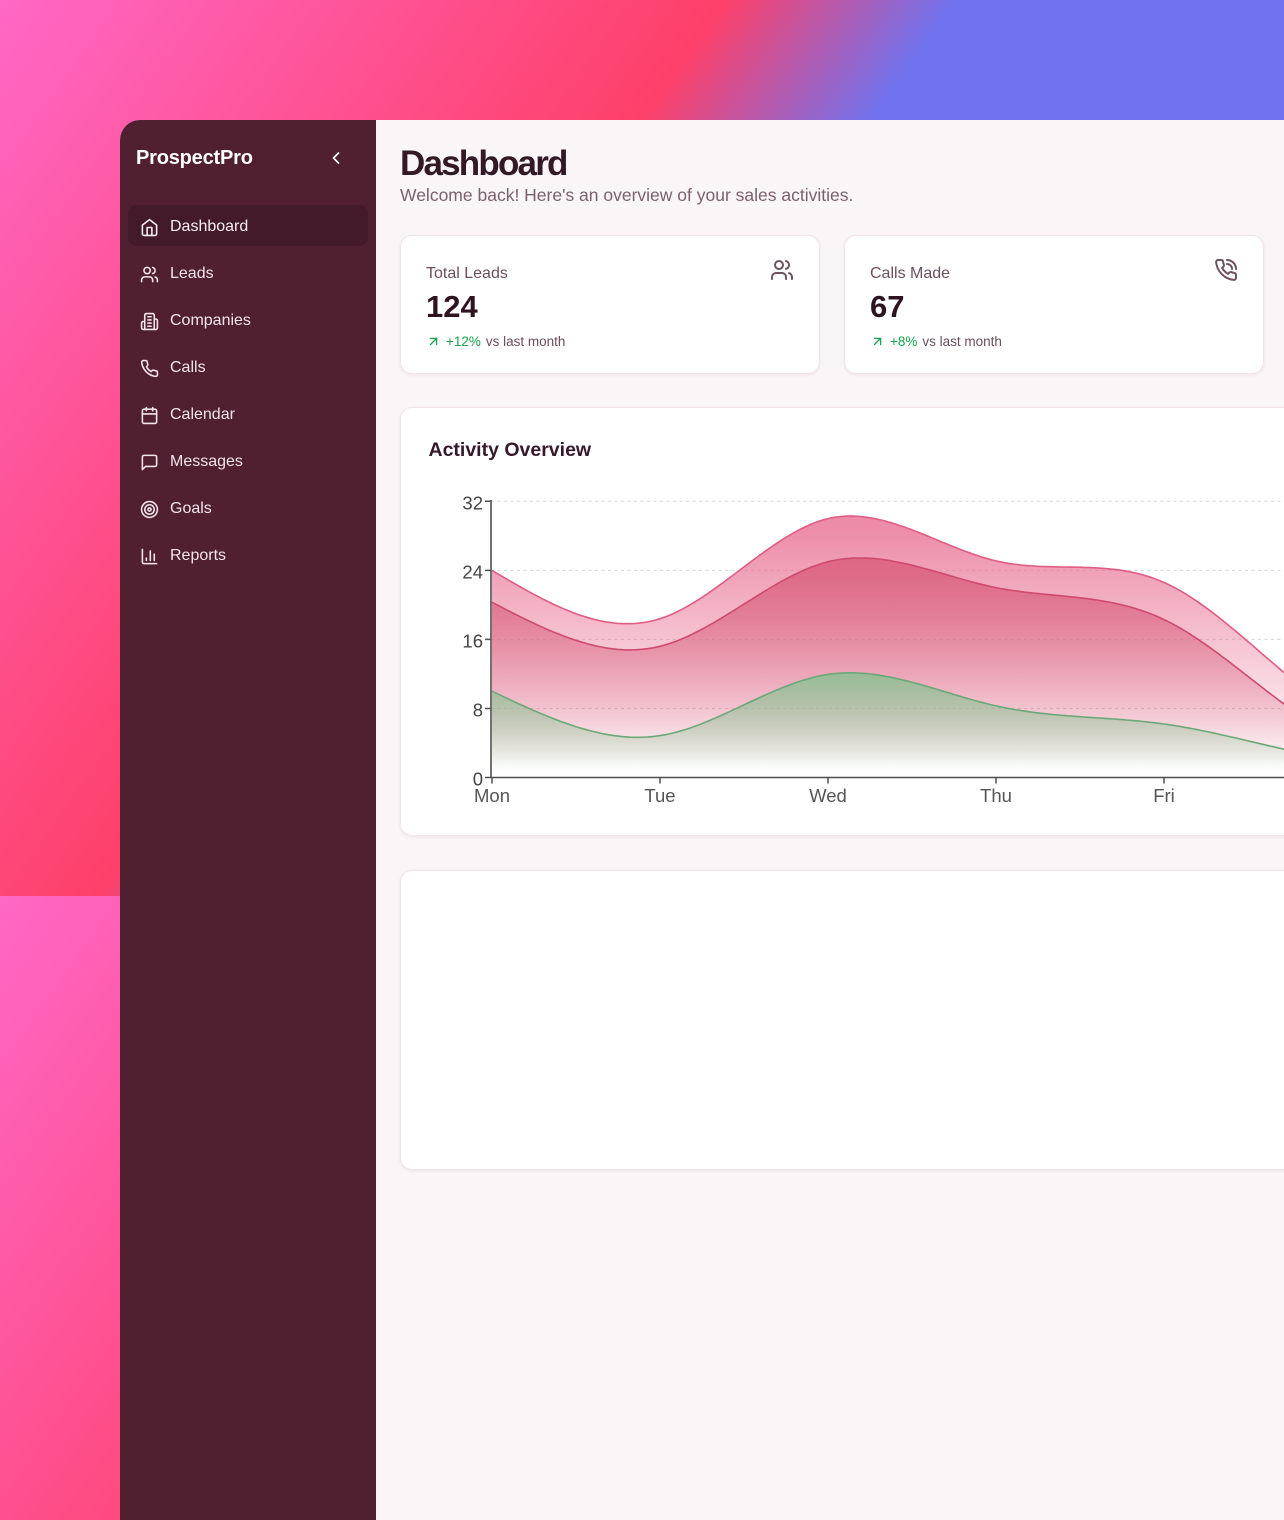 This screenshot has width=1284, height=1520. I want to click on svg-text: Mon, so click(492, 795).